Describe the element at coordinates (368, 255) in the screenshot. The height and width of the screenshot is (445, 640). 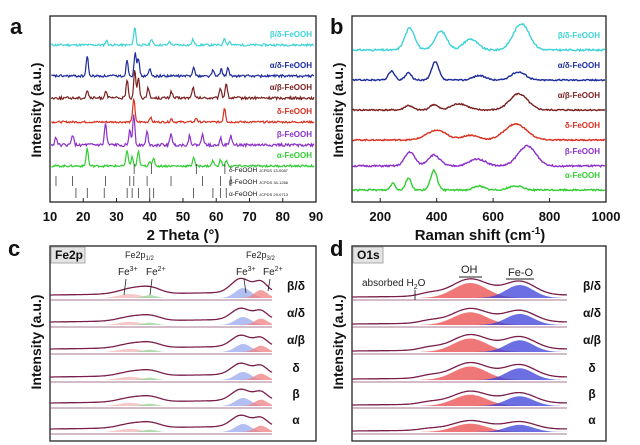
I see `panel-d-title-box` at that location.